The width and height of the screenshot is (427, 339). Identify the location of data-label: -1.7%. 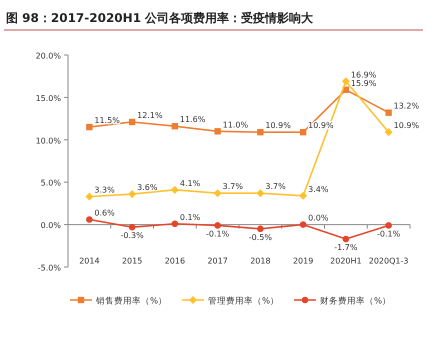
(346, 247).